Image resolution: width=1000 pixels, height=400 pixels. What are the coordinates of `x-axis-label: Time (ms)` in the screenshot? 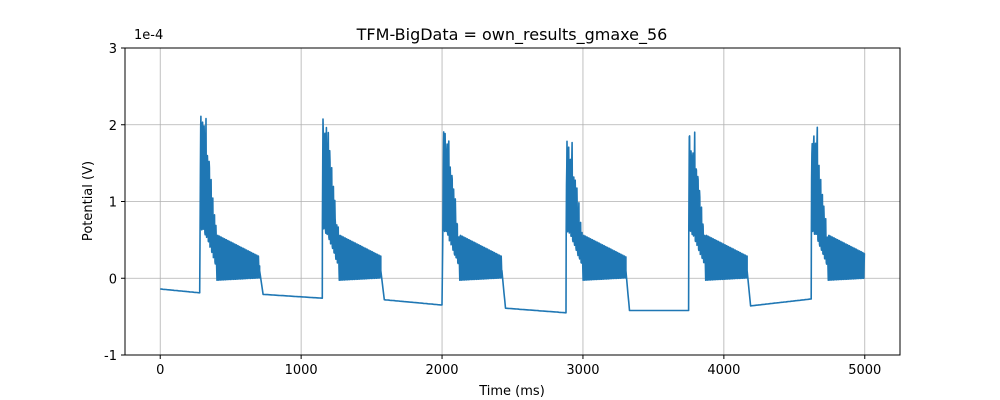 It's located at (511, 391).